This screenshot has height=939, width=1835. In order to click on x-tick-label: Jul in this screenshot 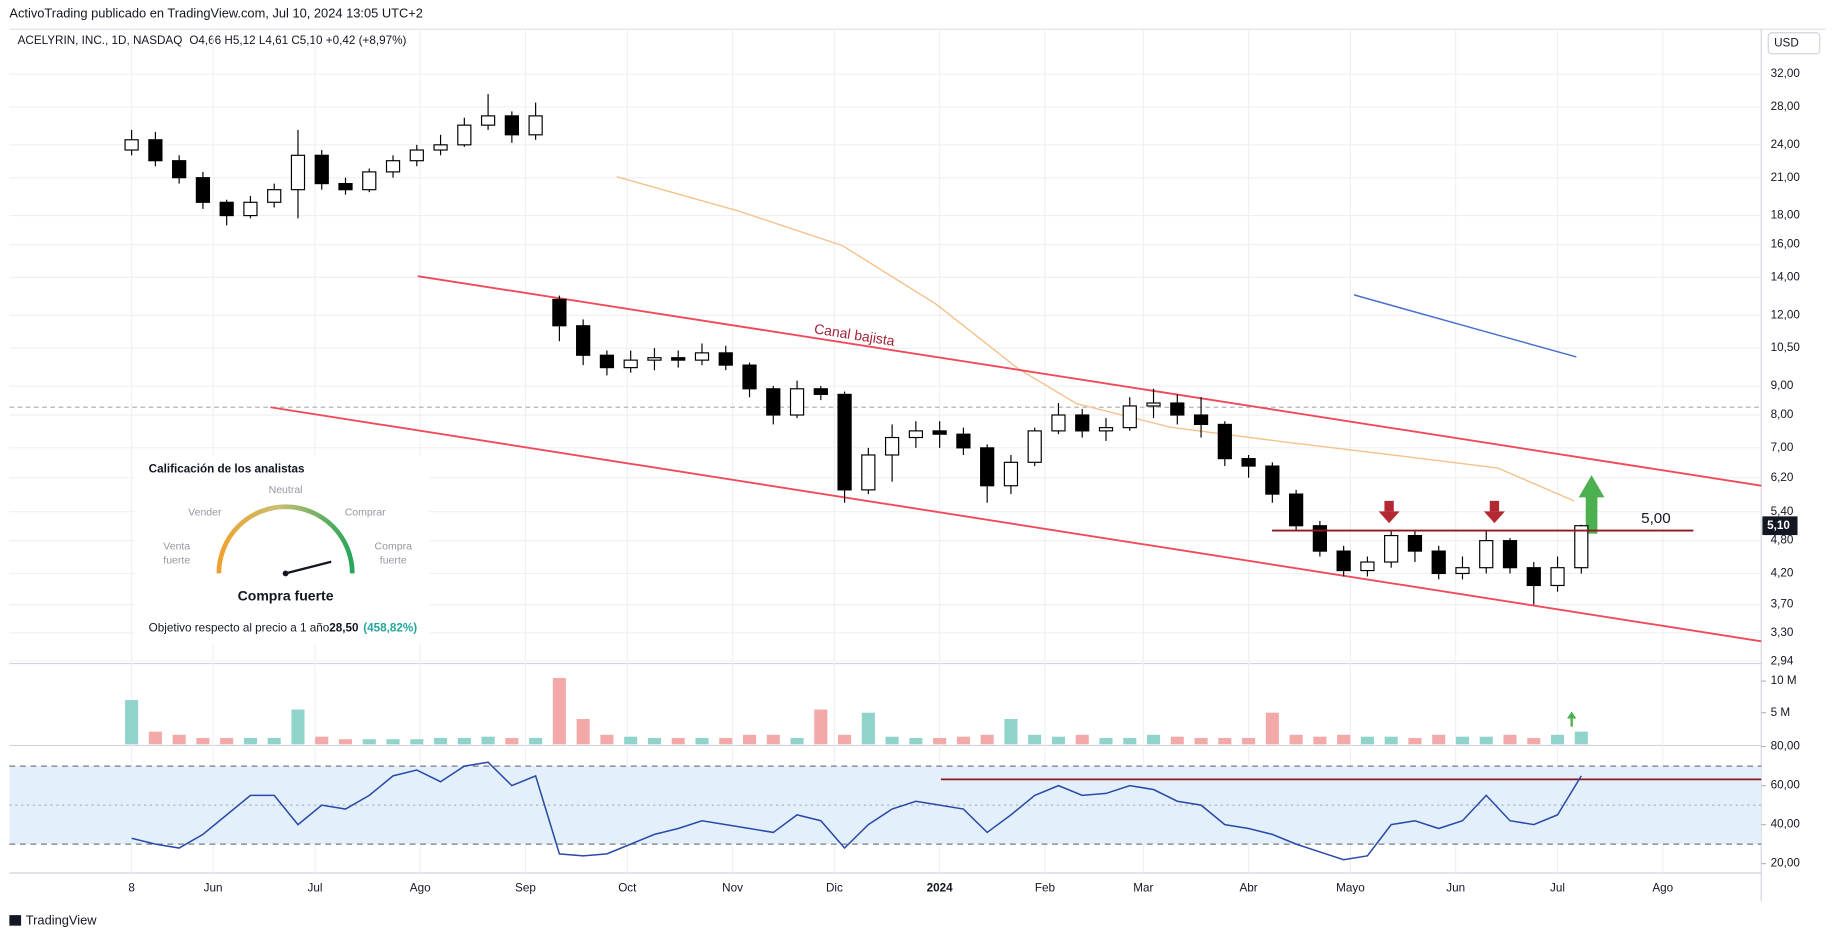, I will do `click(314, 887)`.